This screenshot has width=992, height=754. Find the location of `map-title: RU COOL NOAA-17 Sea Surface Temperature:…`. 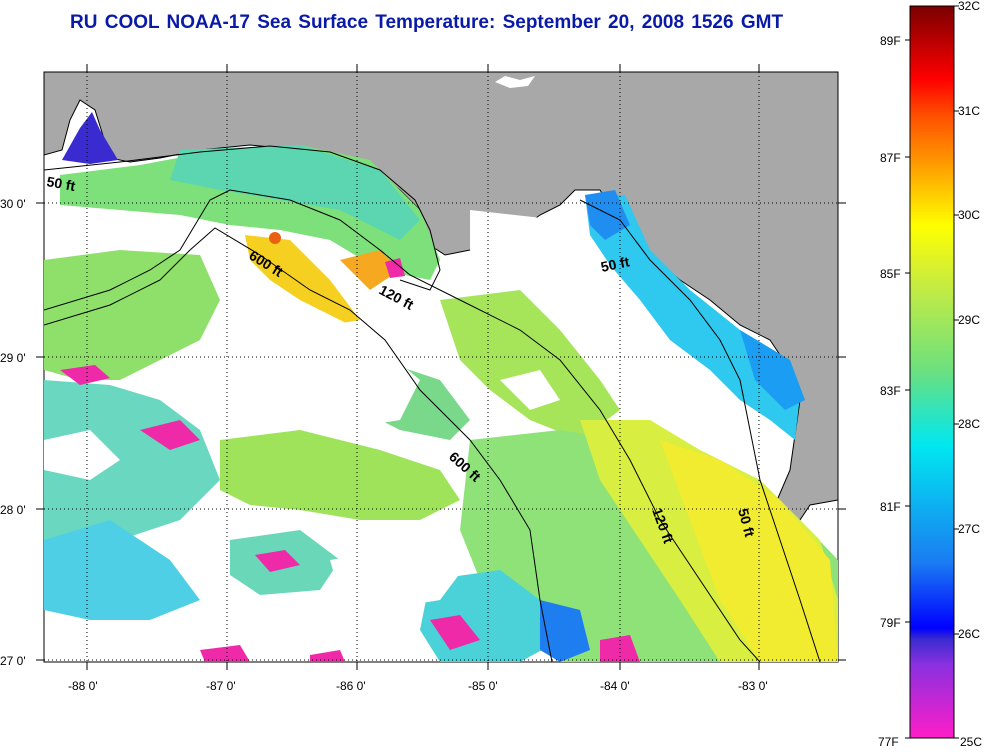

map-title: RU COOL NOAA-17 Sea Surface Temperature:… is located at coordinates (427, 22).